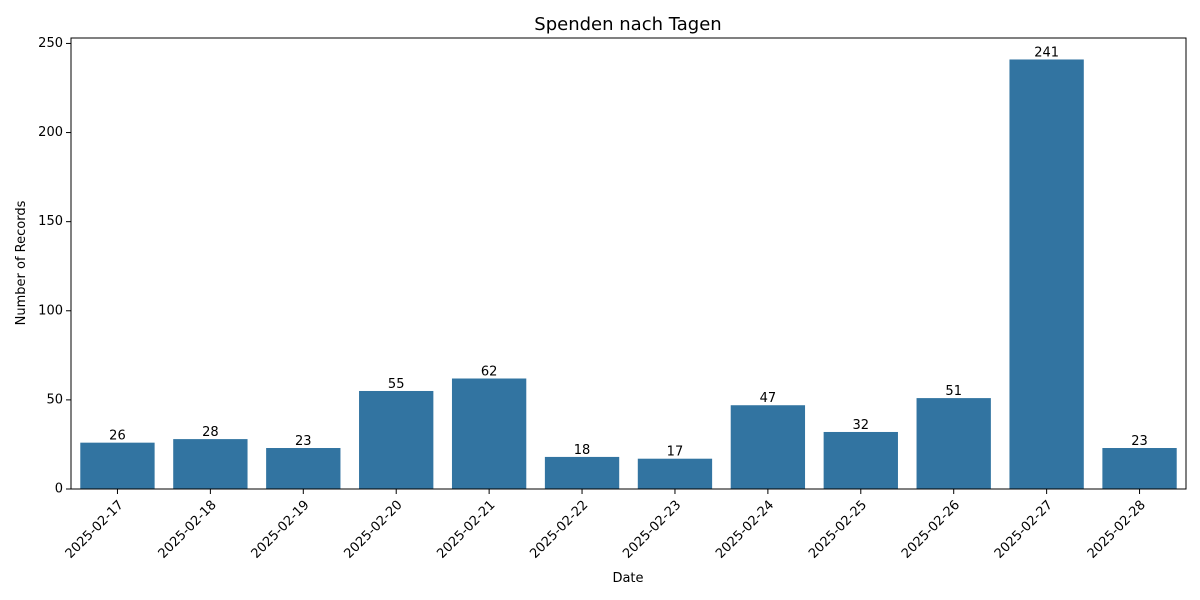 The width and height of the screenshot is (1200, 600). What do you see at coordinates (50, 132) in the screenshot?
I see `y-tick-label: 200` at bounding box center [50, 132].